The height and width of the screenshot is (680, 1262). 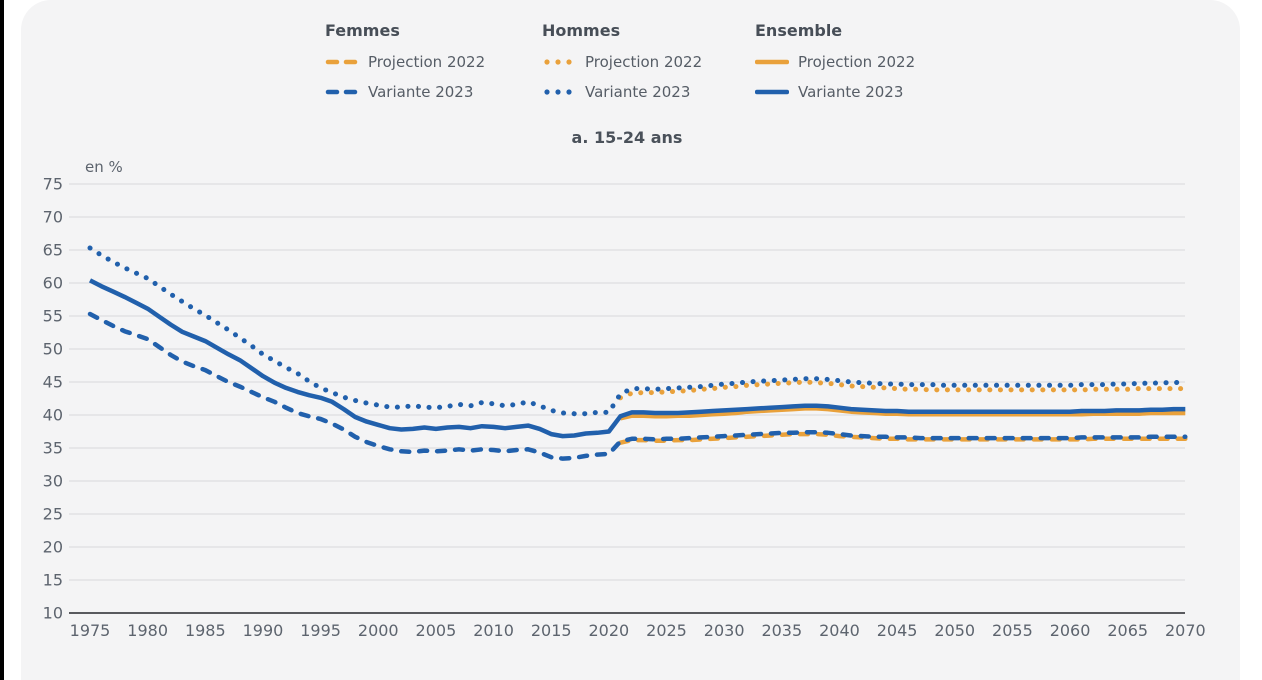 What do you see at coordinates (53, 316) in the screenshot?
I see `y-axis-tick-label: 55` at bounding box center [53, 316].